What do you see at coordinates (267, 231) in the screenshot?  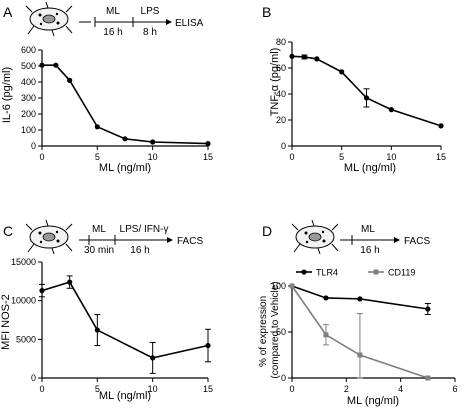 I see `panel-label-d: D` at bounding box center [267, 231].